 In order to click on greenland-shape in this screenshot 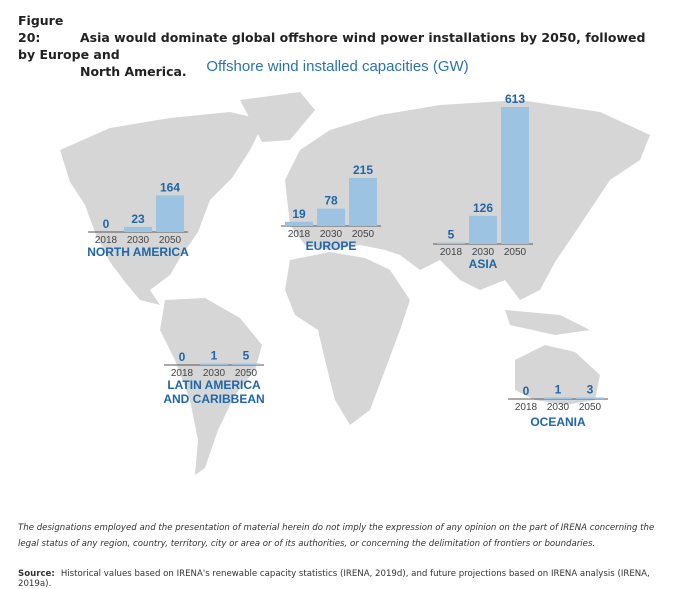, I will do `click(277, 117)`.